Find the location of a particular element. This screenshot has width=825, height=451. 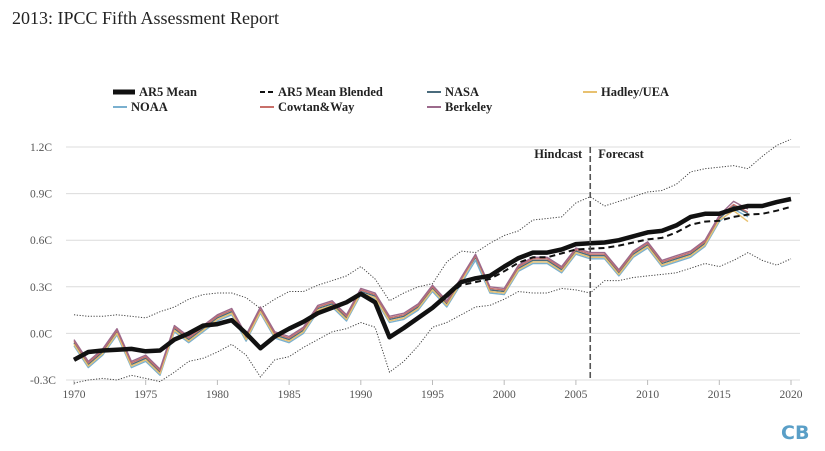

legend-label: AR5 Mean is located at coordinates (168, 92).